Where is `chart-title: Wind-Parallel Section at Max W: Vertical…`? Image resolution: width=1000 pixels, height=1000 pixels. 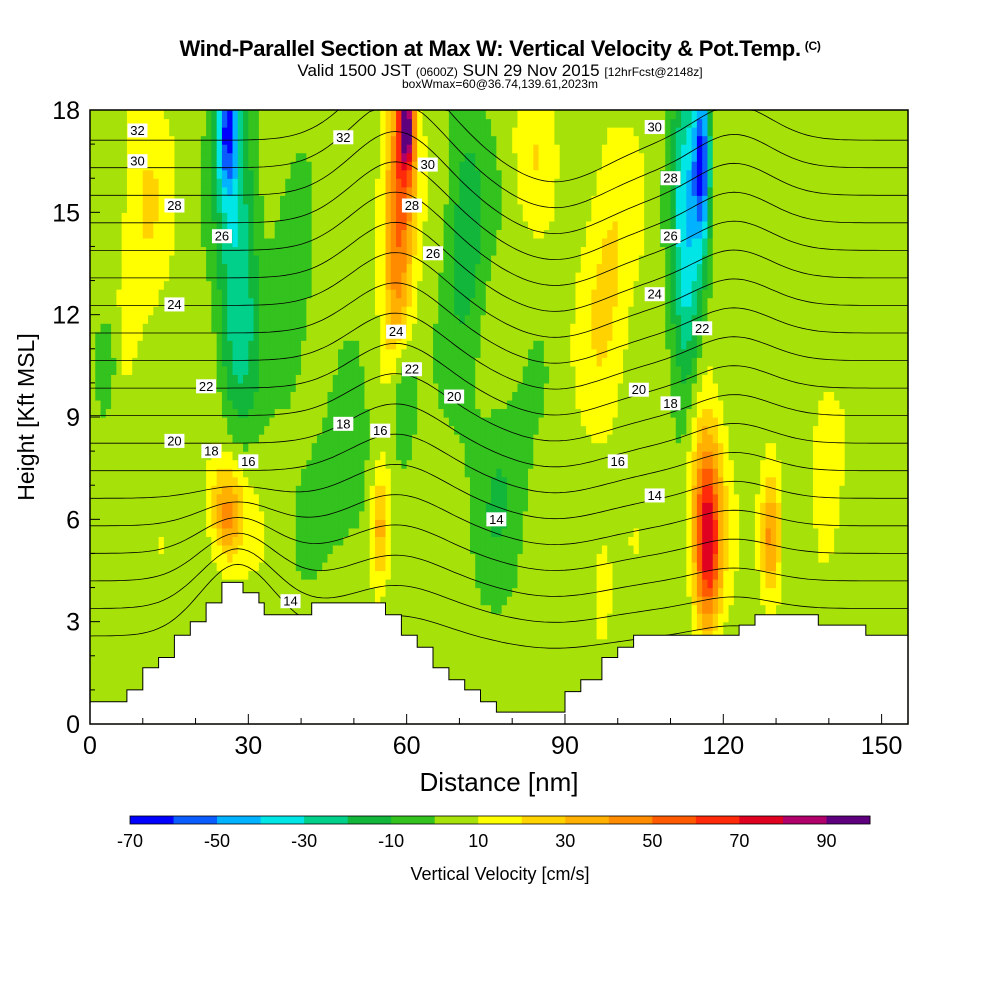
chart-title: Wind-Parallel Section at Max W: Vertical… is located at coordinates (500, 49).